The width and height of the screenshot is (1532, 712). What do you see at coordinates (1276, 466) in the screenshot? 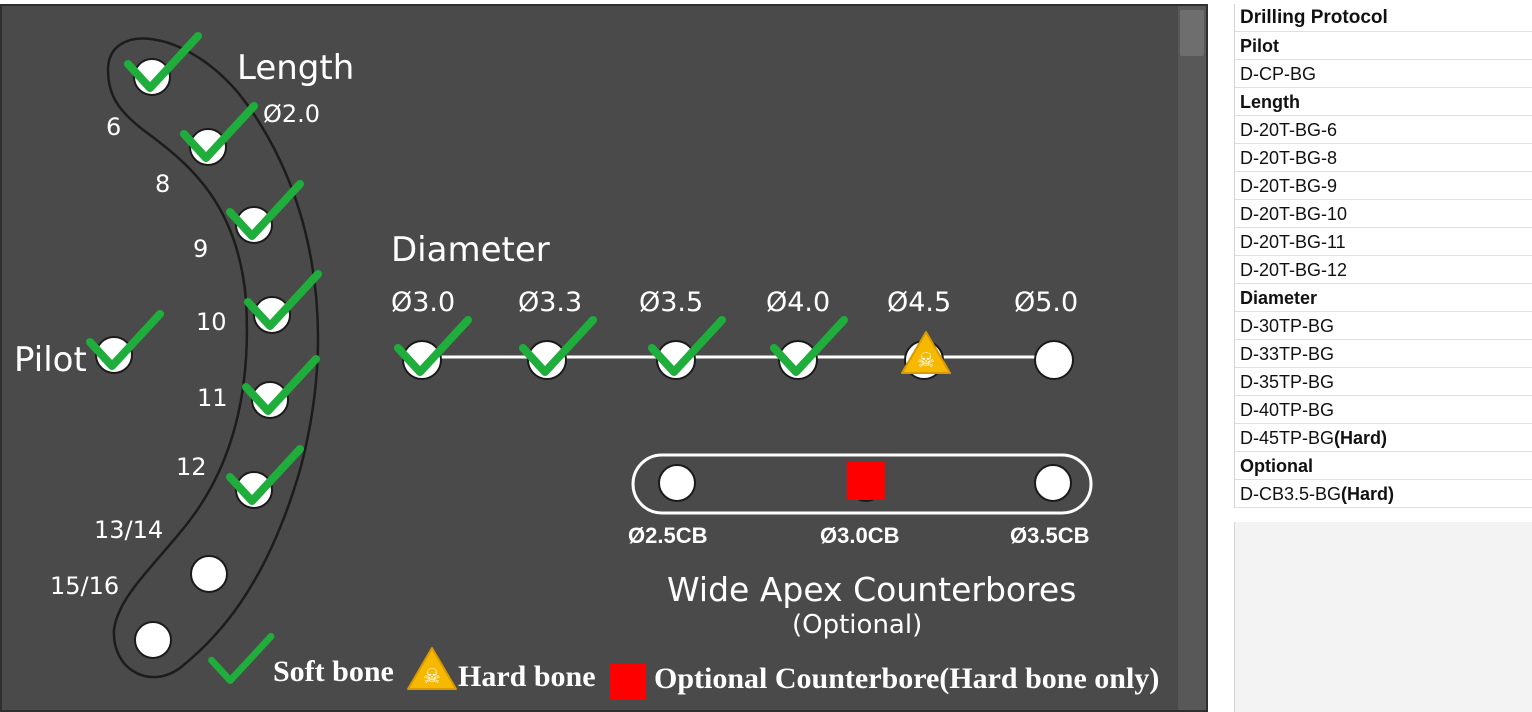
I see `sheet-cell-text: Optional` at bounding box center [1276, 466].